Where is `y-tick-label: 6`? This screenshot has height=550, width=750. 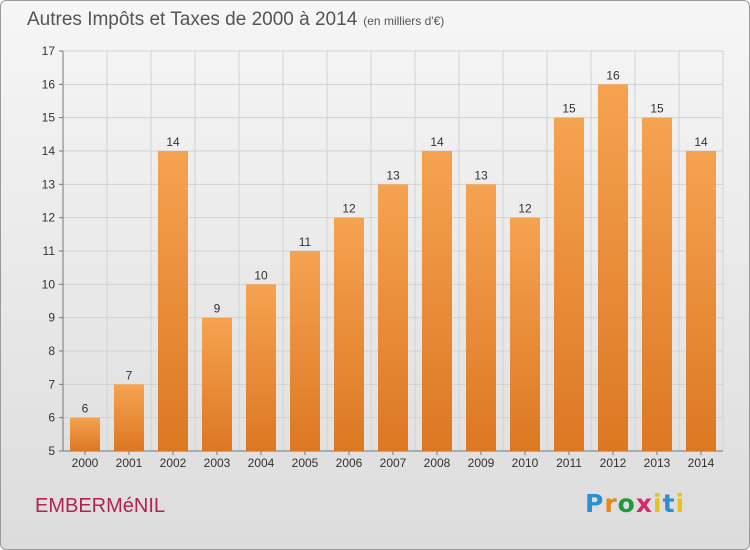 y-tick-label: 6 is located at coordinates (51, 418).